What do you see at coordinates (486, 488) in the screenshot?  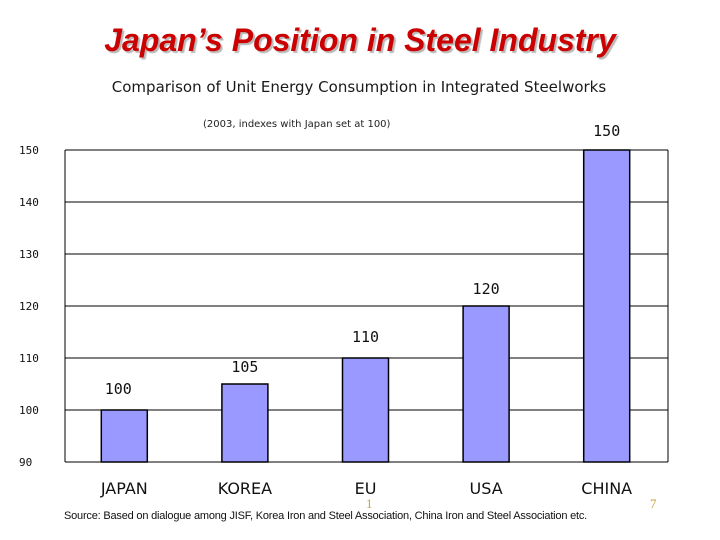 I see `category-label-usa: USA` at bounding box center [486, 488].